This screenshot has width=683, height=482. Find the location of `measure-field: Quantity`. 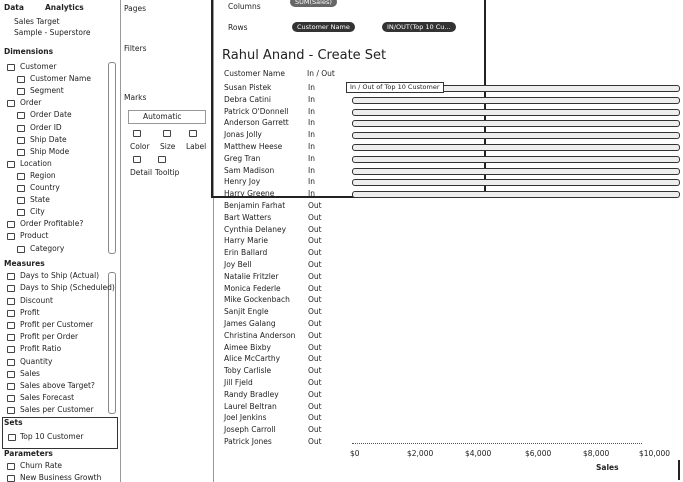

measure-field: Quantity is located at coordinates (36, 361).